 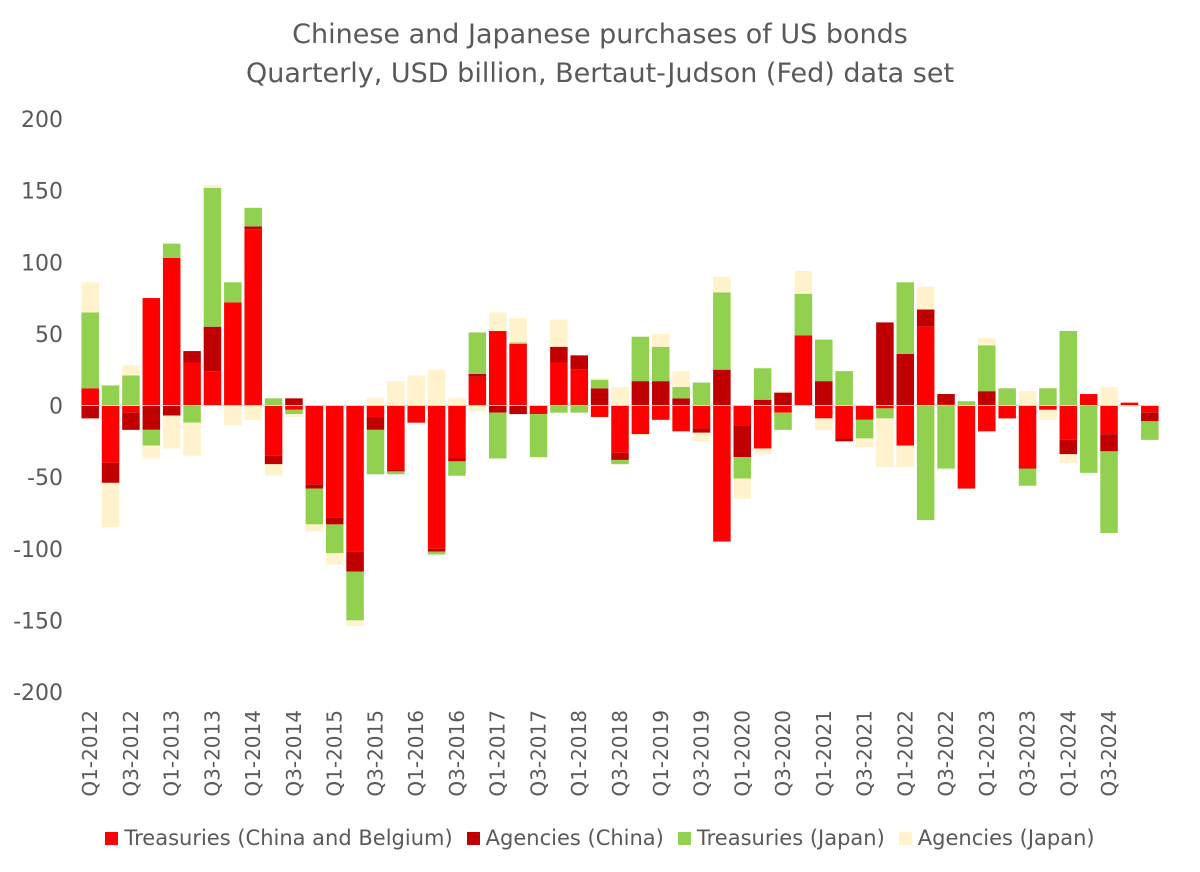 What do you see at coordinates (45, 478) in the screenshot?
I see `y-tick-label: -50` at bounding box center [45, 478].